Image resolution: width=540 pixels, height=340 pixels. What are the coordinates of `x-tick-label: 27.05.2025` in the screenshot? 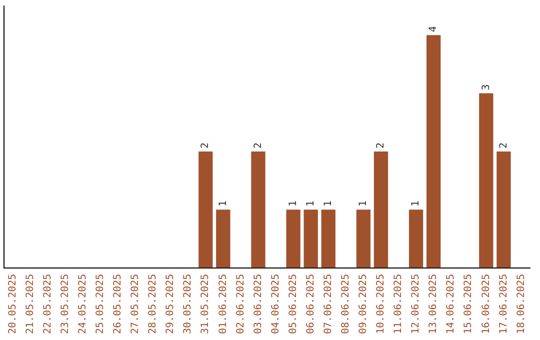 It's located at (136, 304).